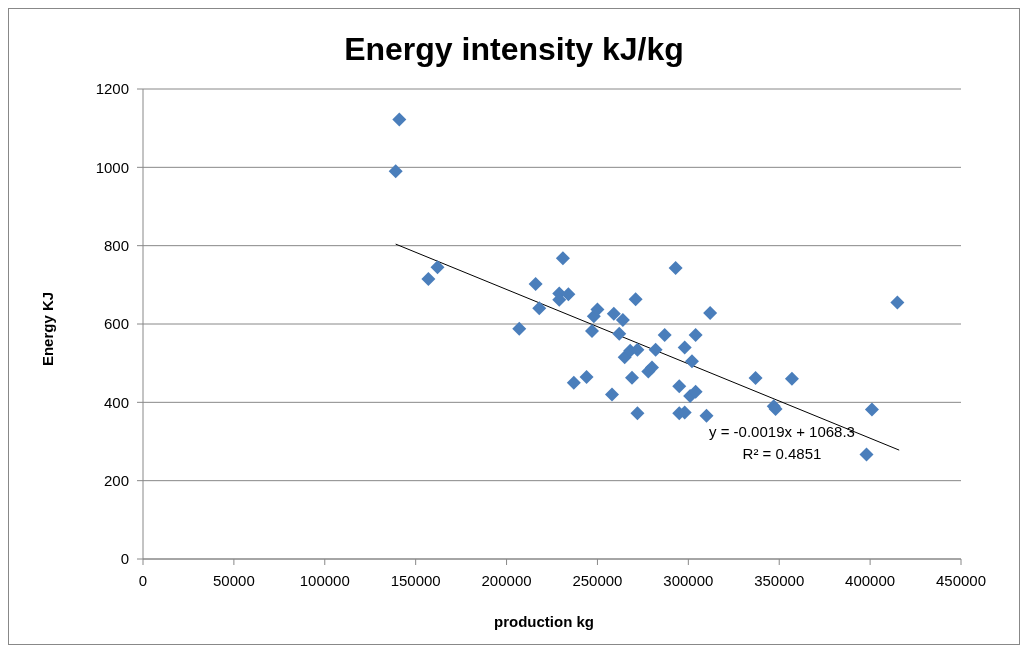  I want to click on y-tick-label: 0, so click(124, 559).